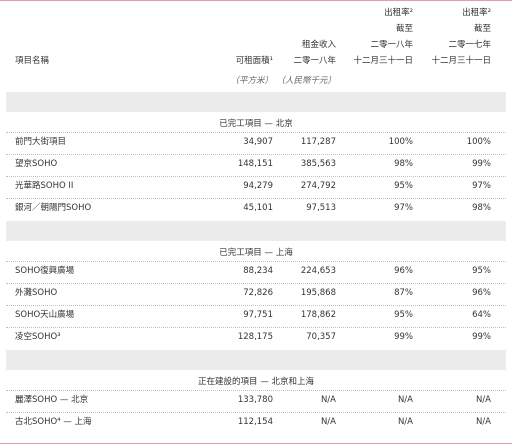  Describe the element at coordinates (254, 61) in the screenshot. I see `header-cell: 可租面積¹` at that location.